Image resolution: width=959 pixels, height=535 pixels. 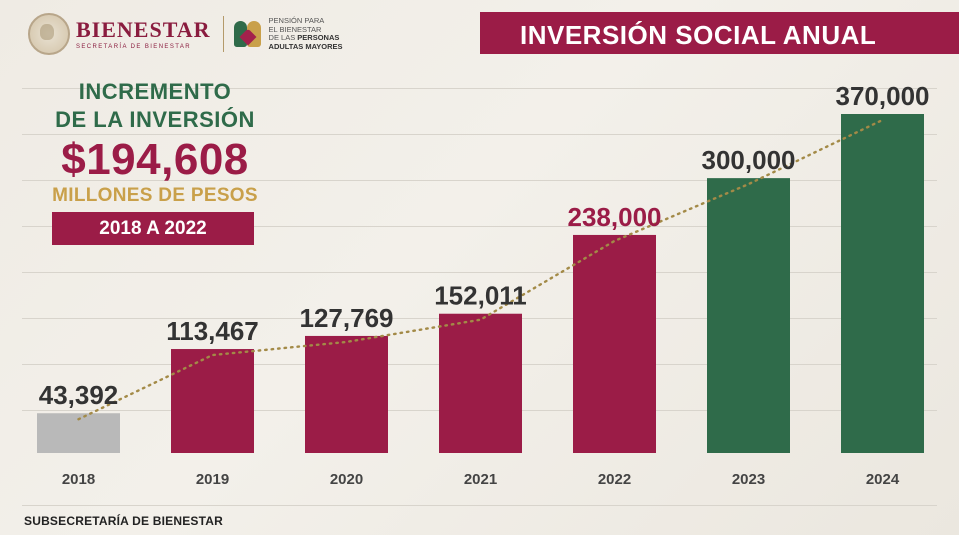 I want to click on x-tick-2020: 2020, so click(x=346, y=479).